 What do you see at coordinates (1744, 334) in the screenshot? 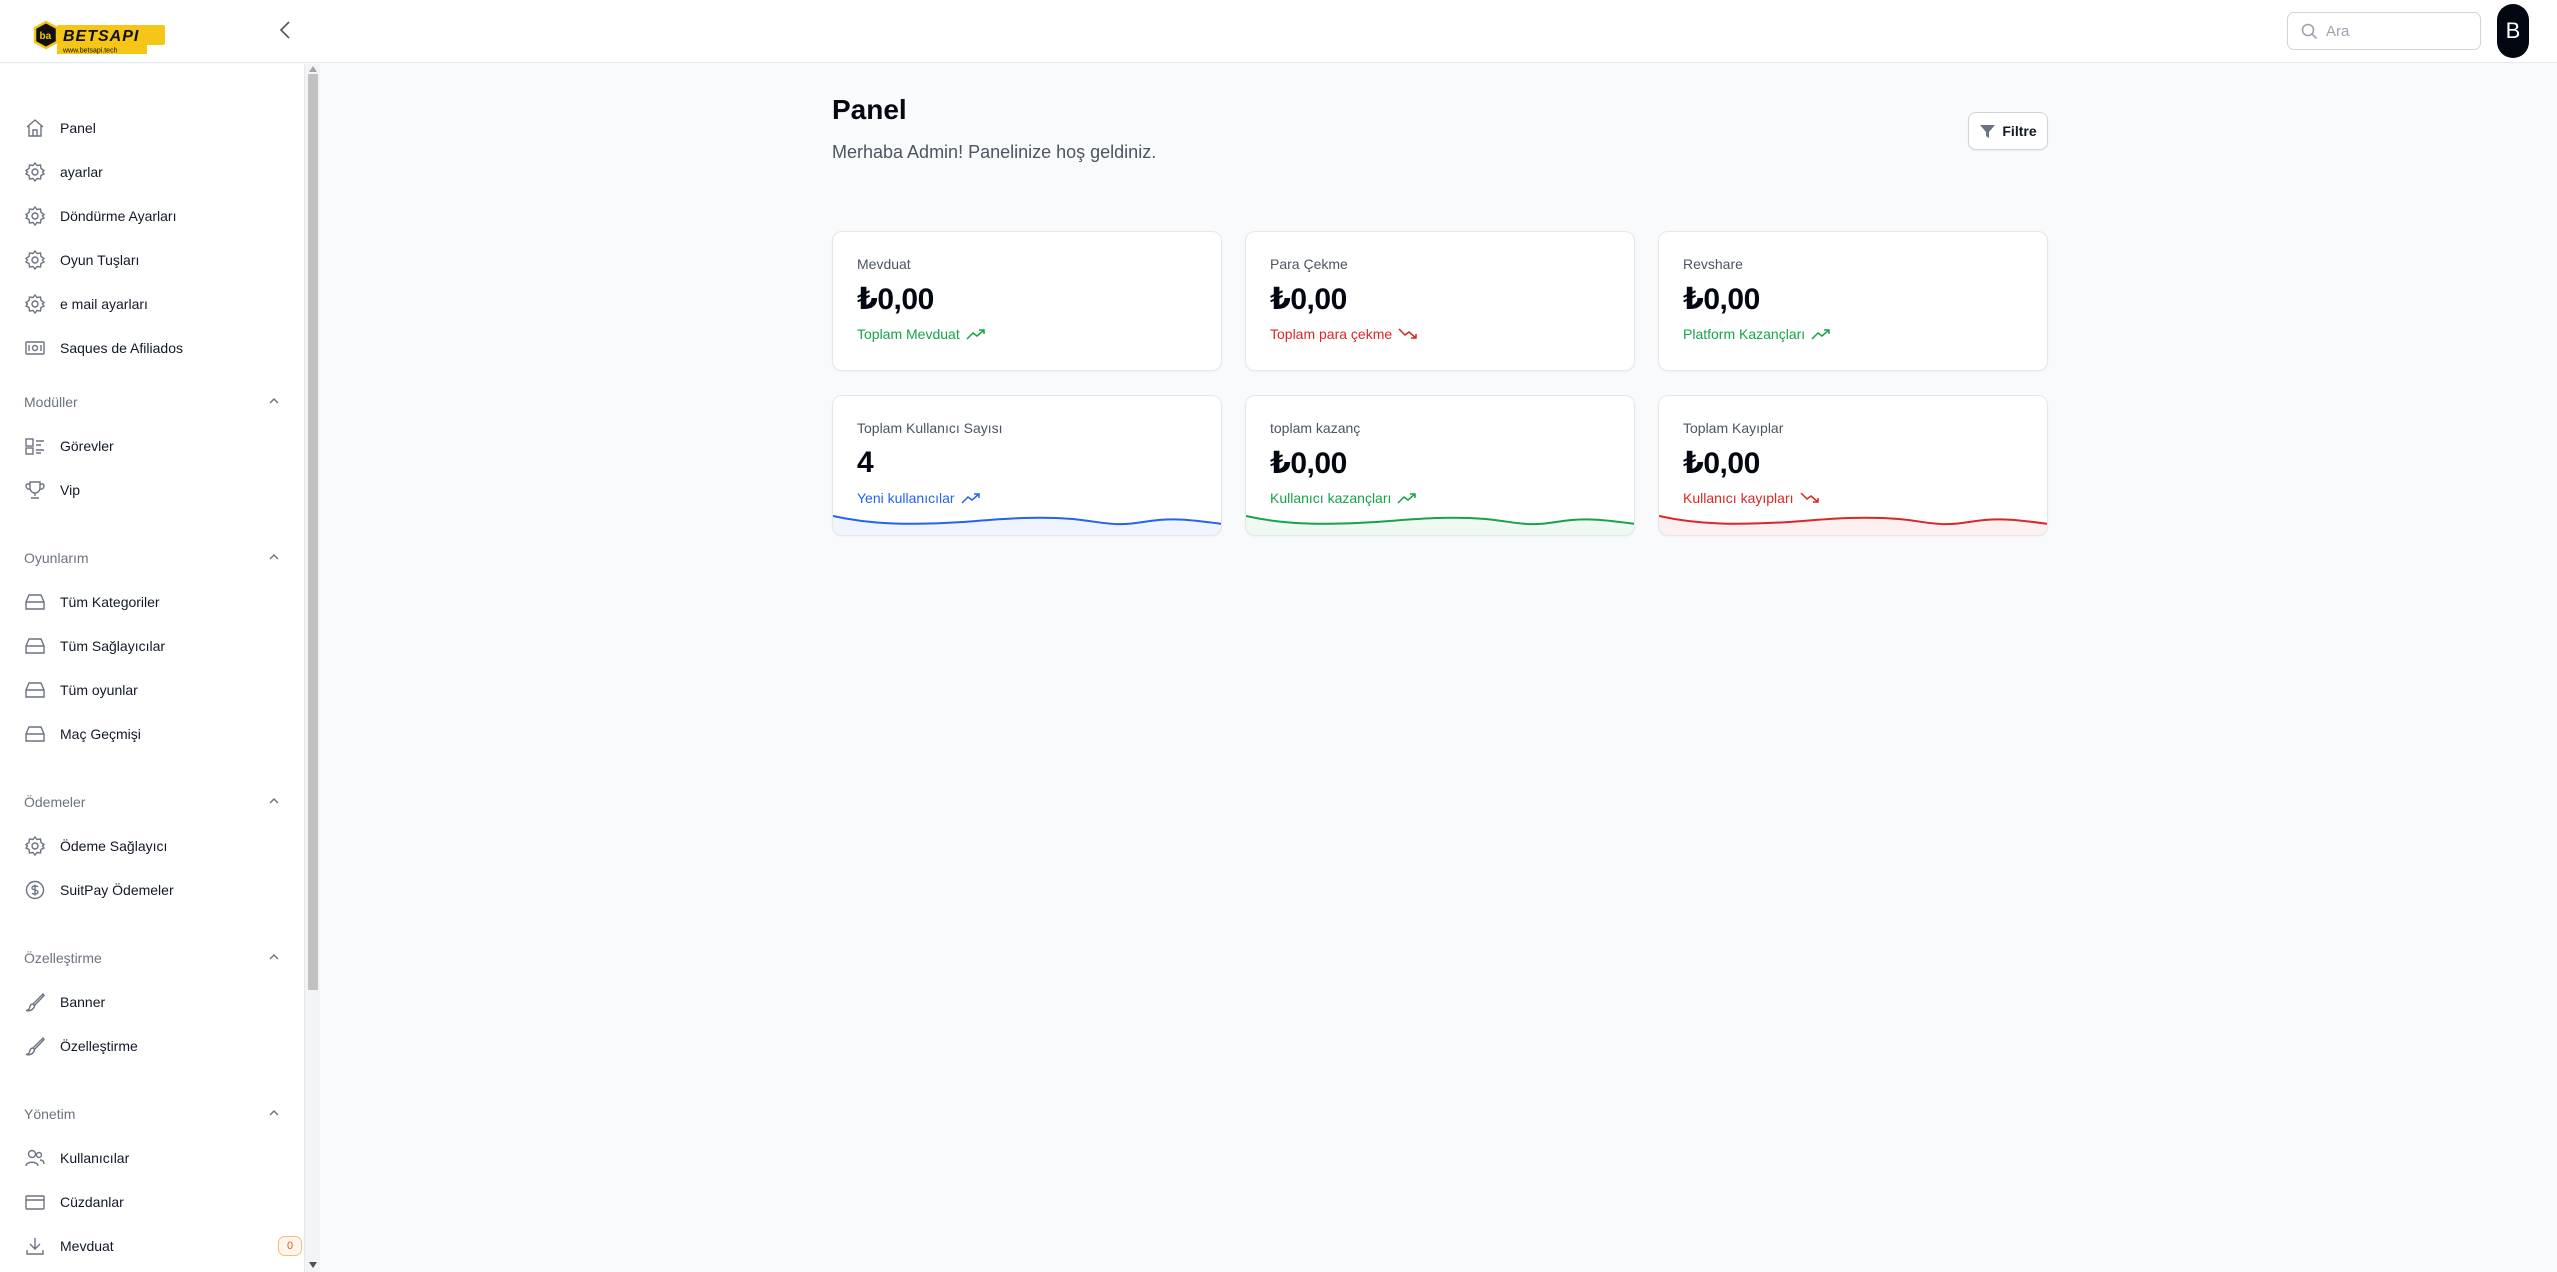
I see `stat-description-text: Platform Kazançları` at bounding box center [1744, 334].